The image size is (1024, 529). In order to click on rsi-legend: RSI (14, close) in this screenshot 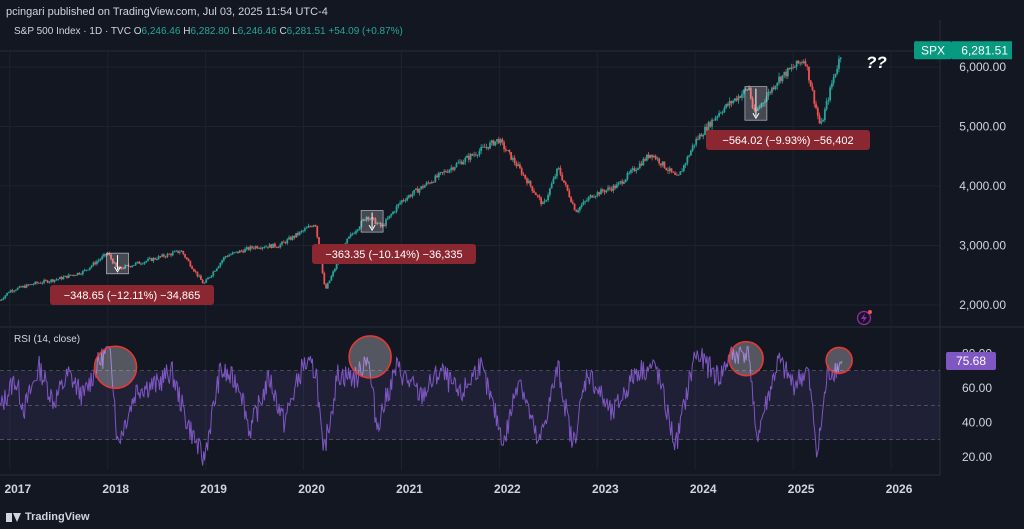, I will do `click(47, 339)`.